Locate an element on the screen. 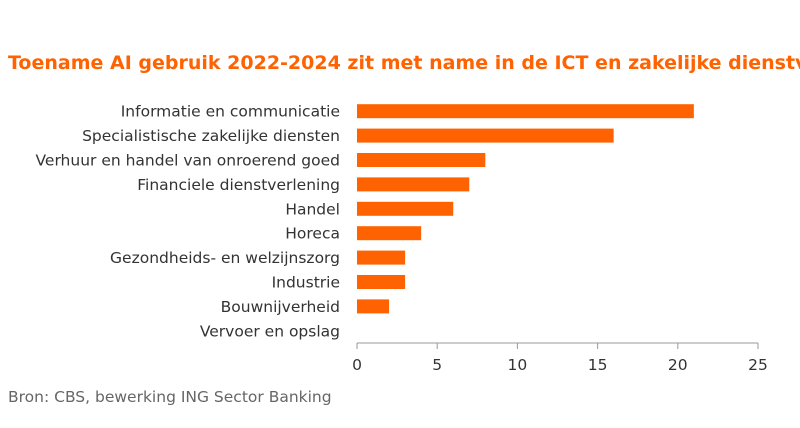 This screenshot has width=800, height=428. x-tick-label: 20 is located at coordinates (678, 365).